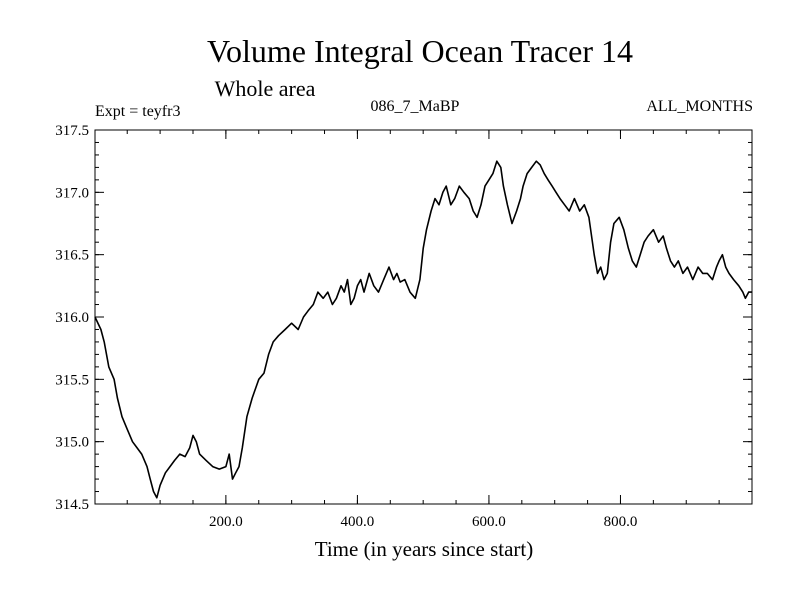 This screenshot has height=600, width=800. I want to click on y-tick-label: 316.5, so click(72, 256).